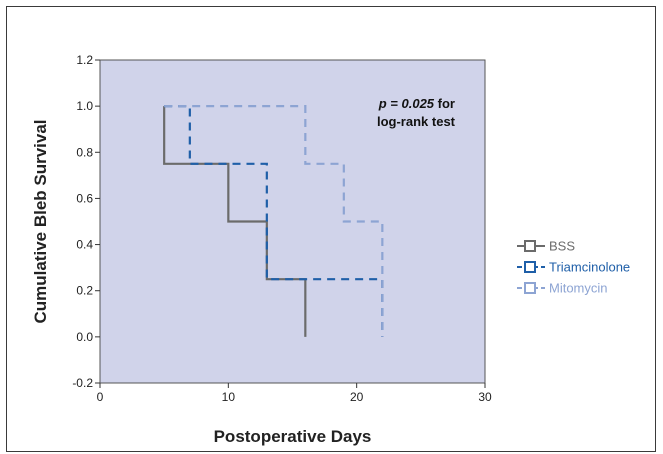 The image size is (663, 454). Describe the element at coordinates (84, 245) in the screenshot. I see `y-tick-label: 0.4` at that location.